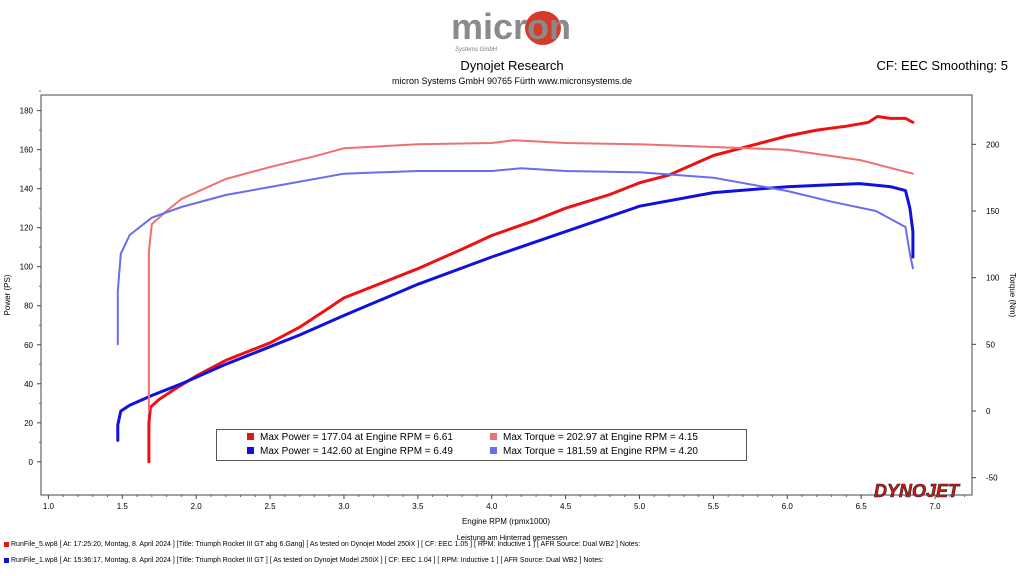 The image size is (1024, 576). What do you see at coordinates (7, 294) in the screenshot?
I see `y-axis-label: Power (PS)` at bounding box center [7, 294].